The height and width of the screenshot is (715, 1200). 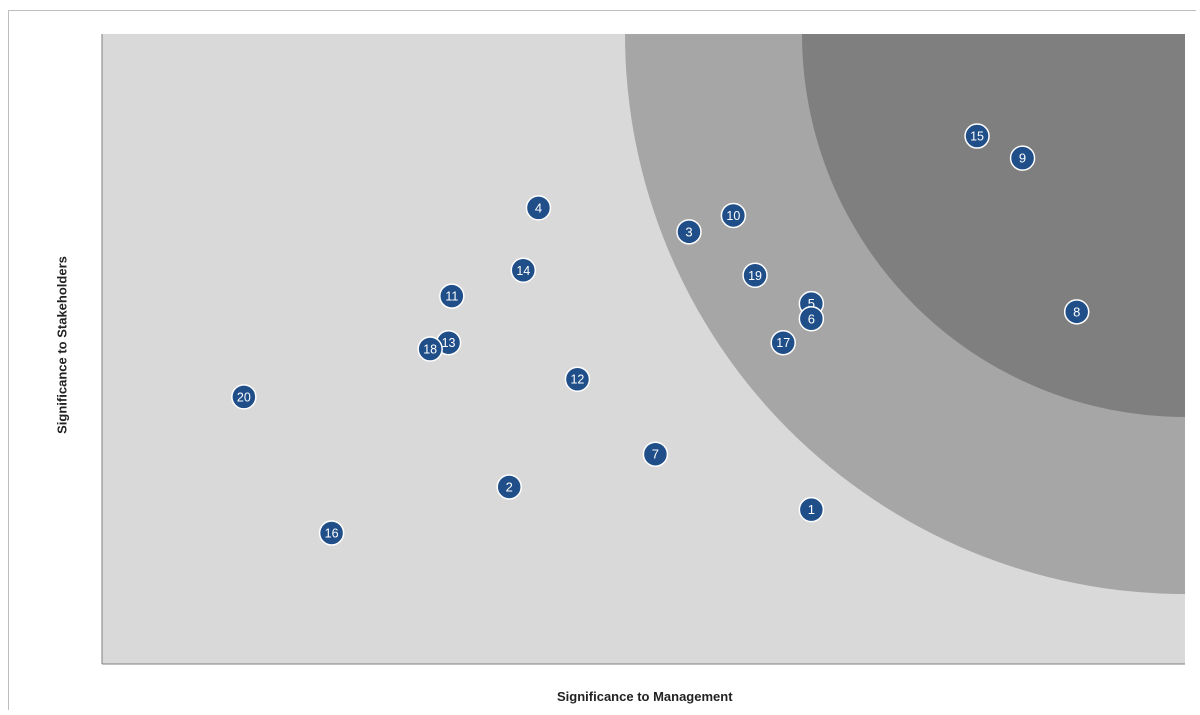 I want to click on point-label: 4, so click(x=538, y=207).